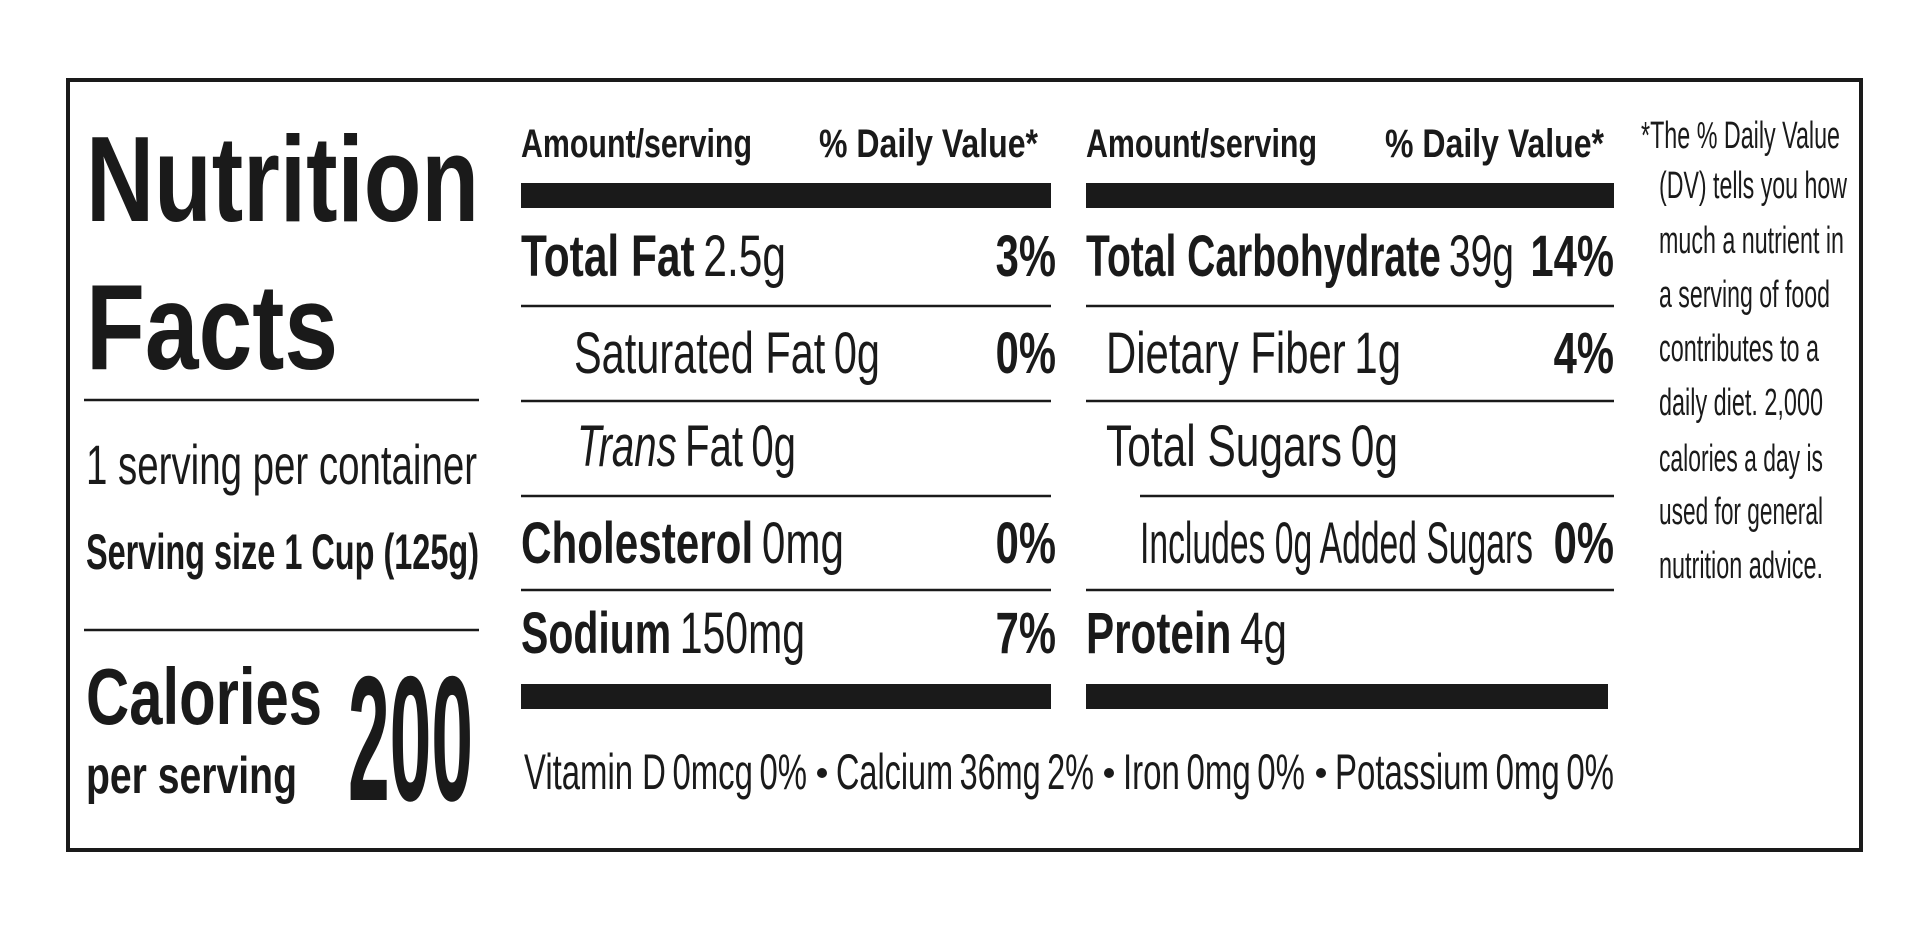 This screenshot has width=1927, height=932. I want to click on nutrient-dv: 14%, so click(1572, 256).